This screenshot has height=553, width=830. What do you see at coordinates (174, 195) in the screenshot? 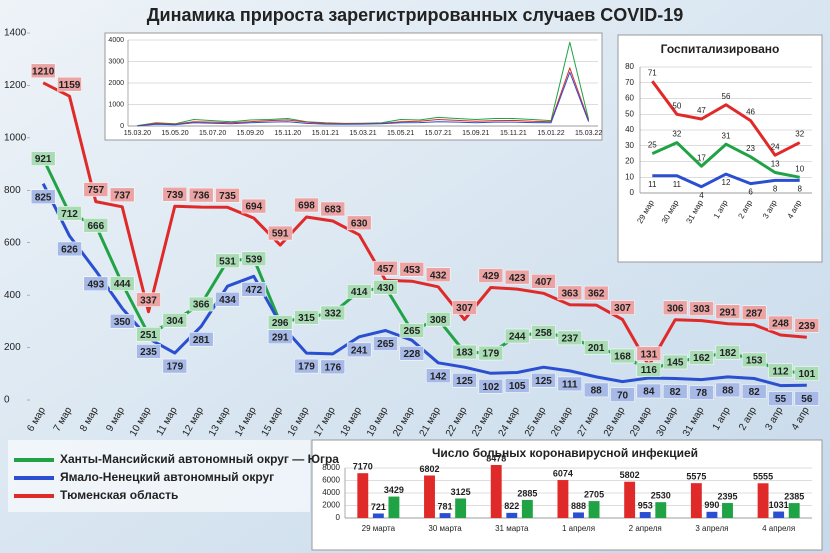
I see `data-label: 739` at bounding box center [174, 195].